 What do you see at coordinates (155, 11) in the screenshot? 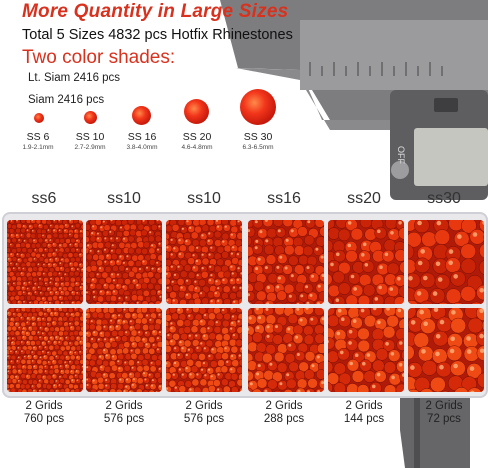
I see `headline: More Quantity in Large Sizes` at bounding box center [155, 11].